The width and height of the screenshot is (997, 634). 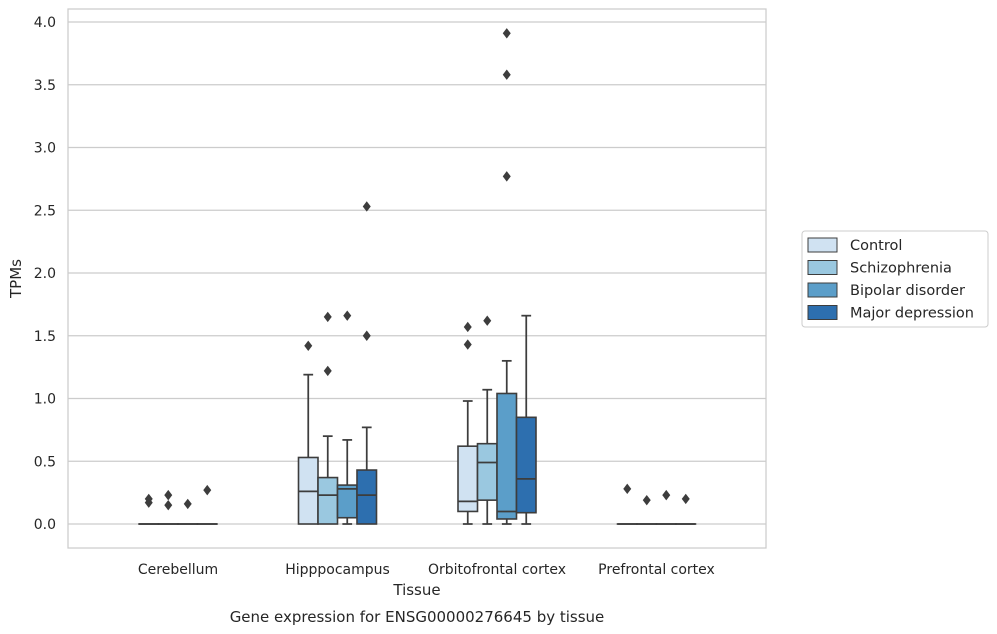 What do you see at coordinates (876, 246) in the screenshot?
I see `legend-label: Control` at bounding box center [876, 246].